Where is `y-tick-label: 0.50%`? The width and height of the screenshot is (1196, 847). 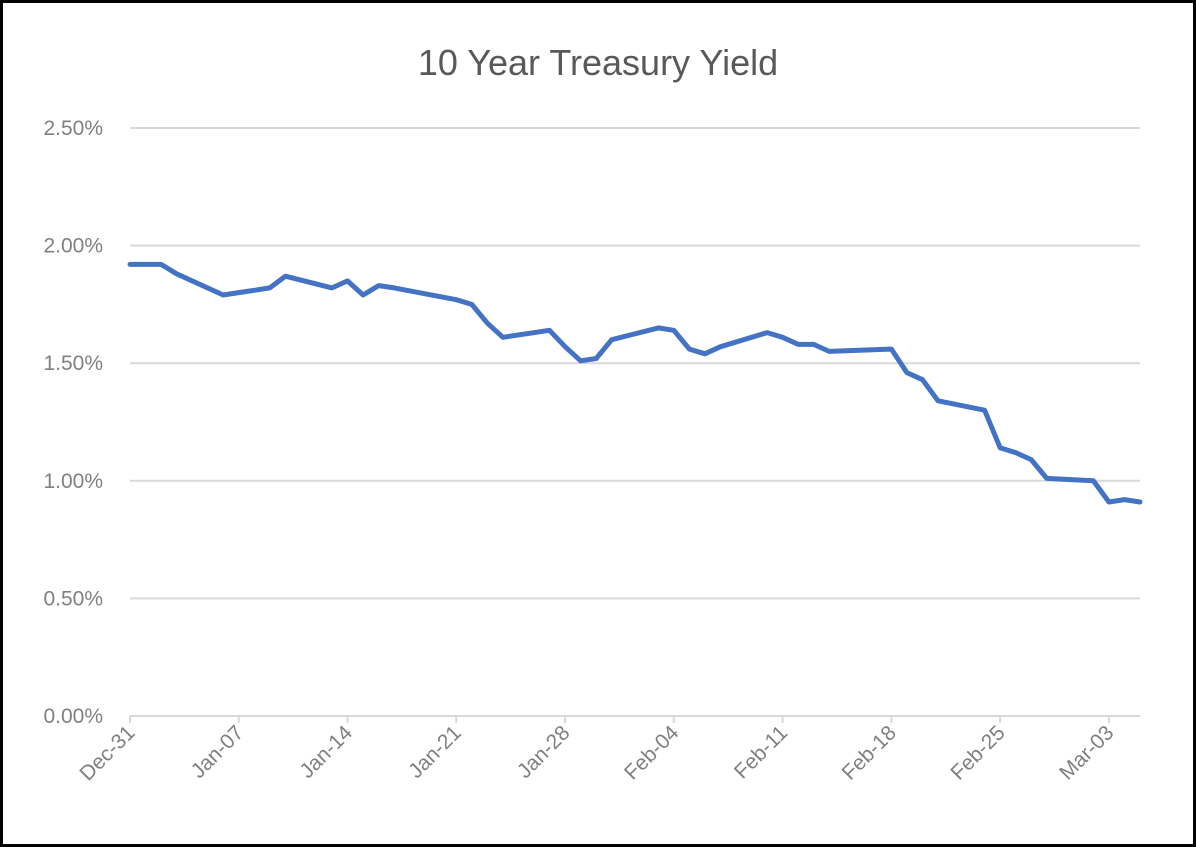 y-tick-label: 0.50% is located at coordinates (73, 598).